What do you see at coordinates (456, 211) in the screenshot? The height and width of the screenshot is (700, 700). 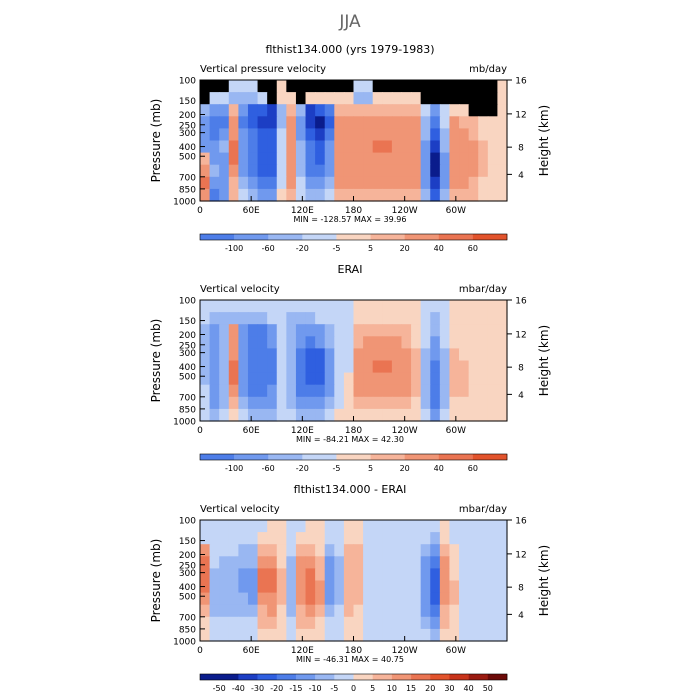 I see `x-tick-label: 60W` at bounding box center [456, 211].